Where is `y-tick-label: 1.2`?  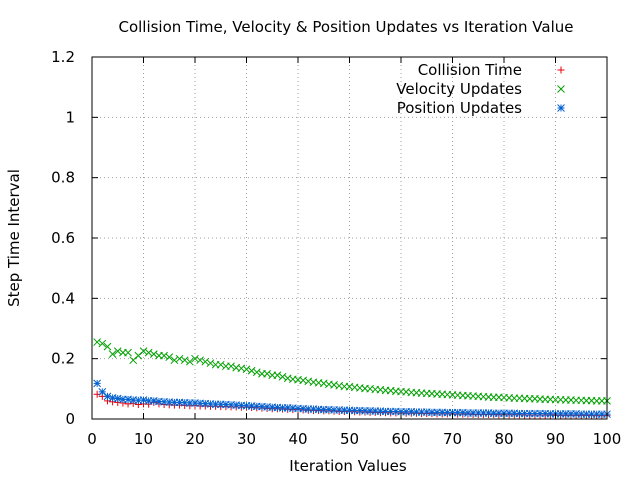
y-tick-label: 1.2 is located at coordinates (63, 57).